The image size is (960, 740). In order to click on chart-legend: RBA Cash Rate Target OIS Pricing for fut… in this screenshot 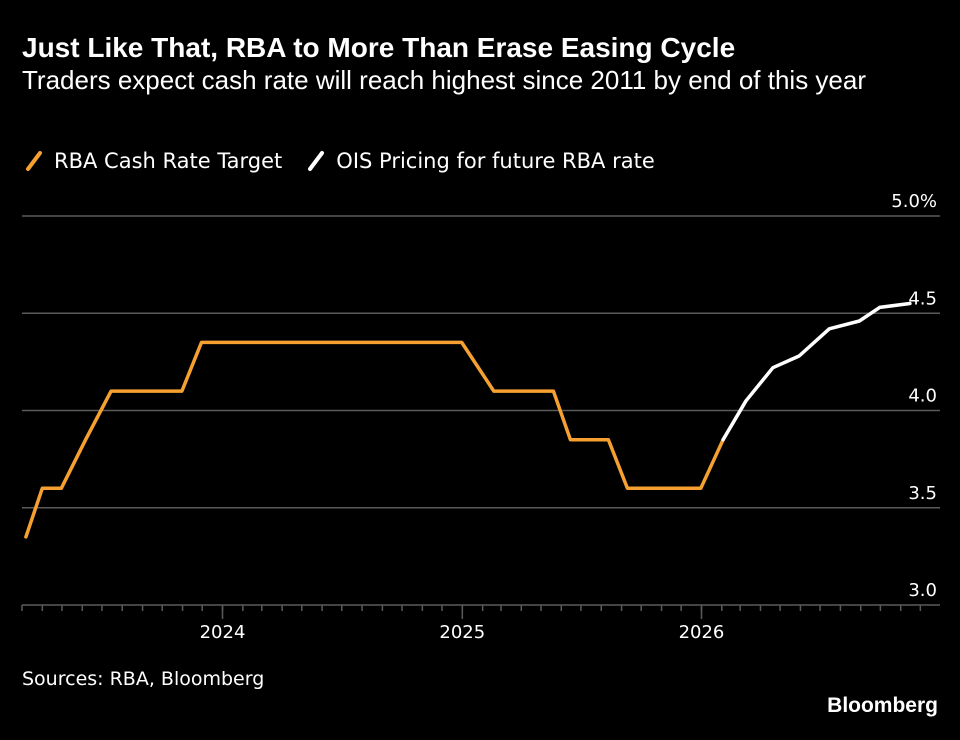, I will do `click(349, 161)`.